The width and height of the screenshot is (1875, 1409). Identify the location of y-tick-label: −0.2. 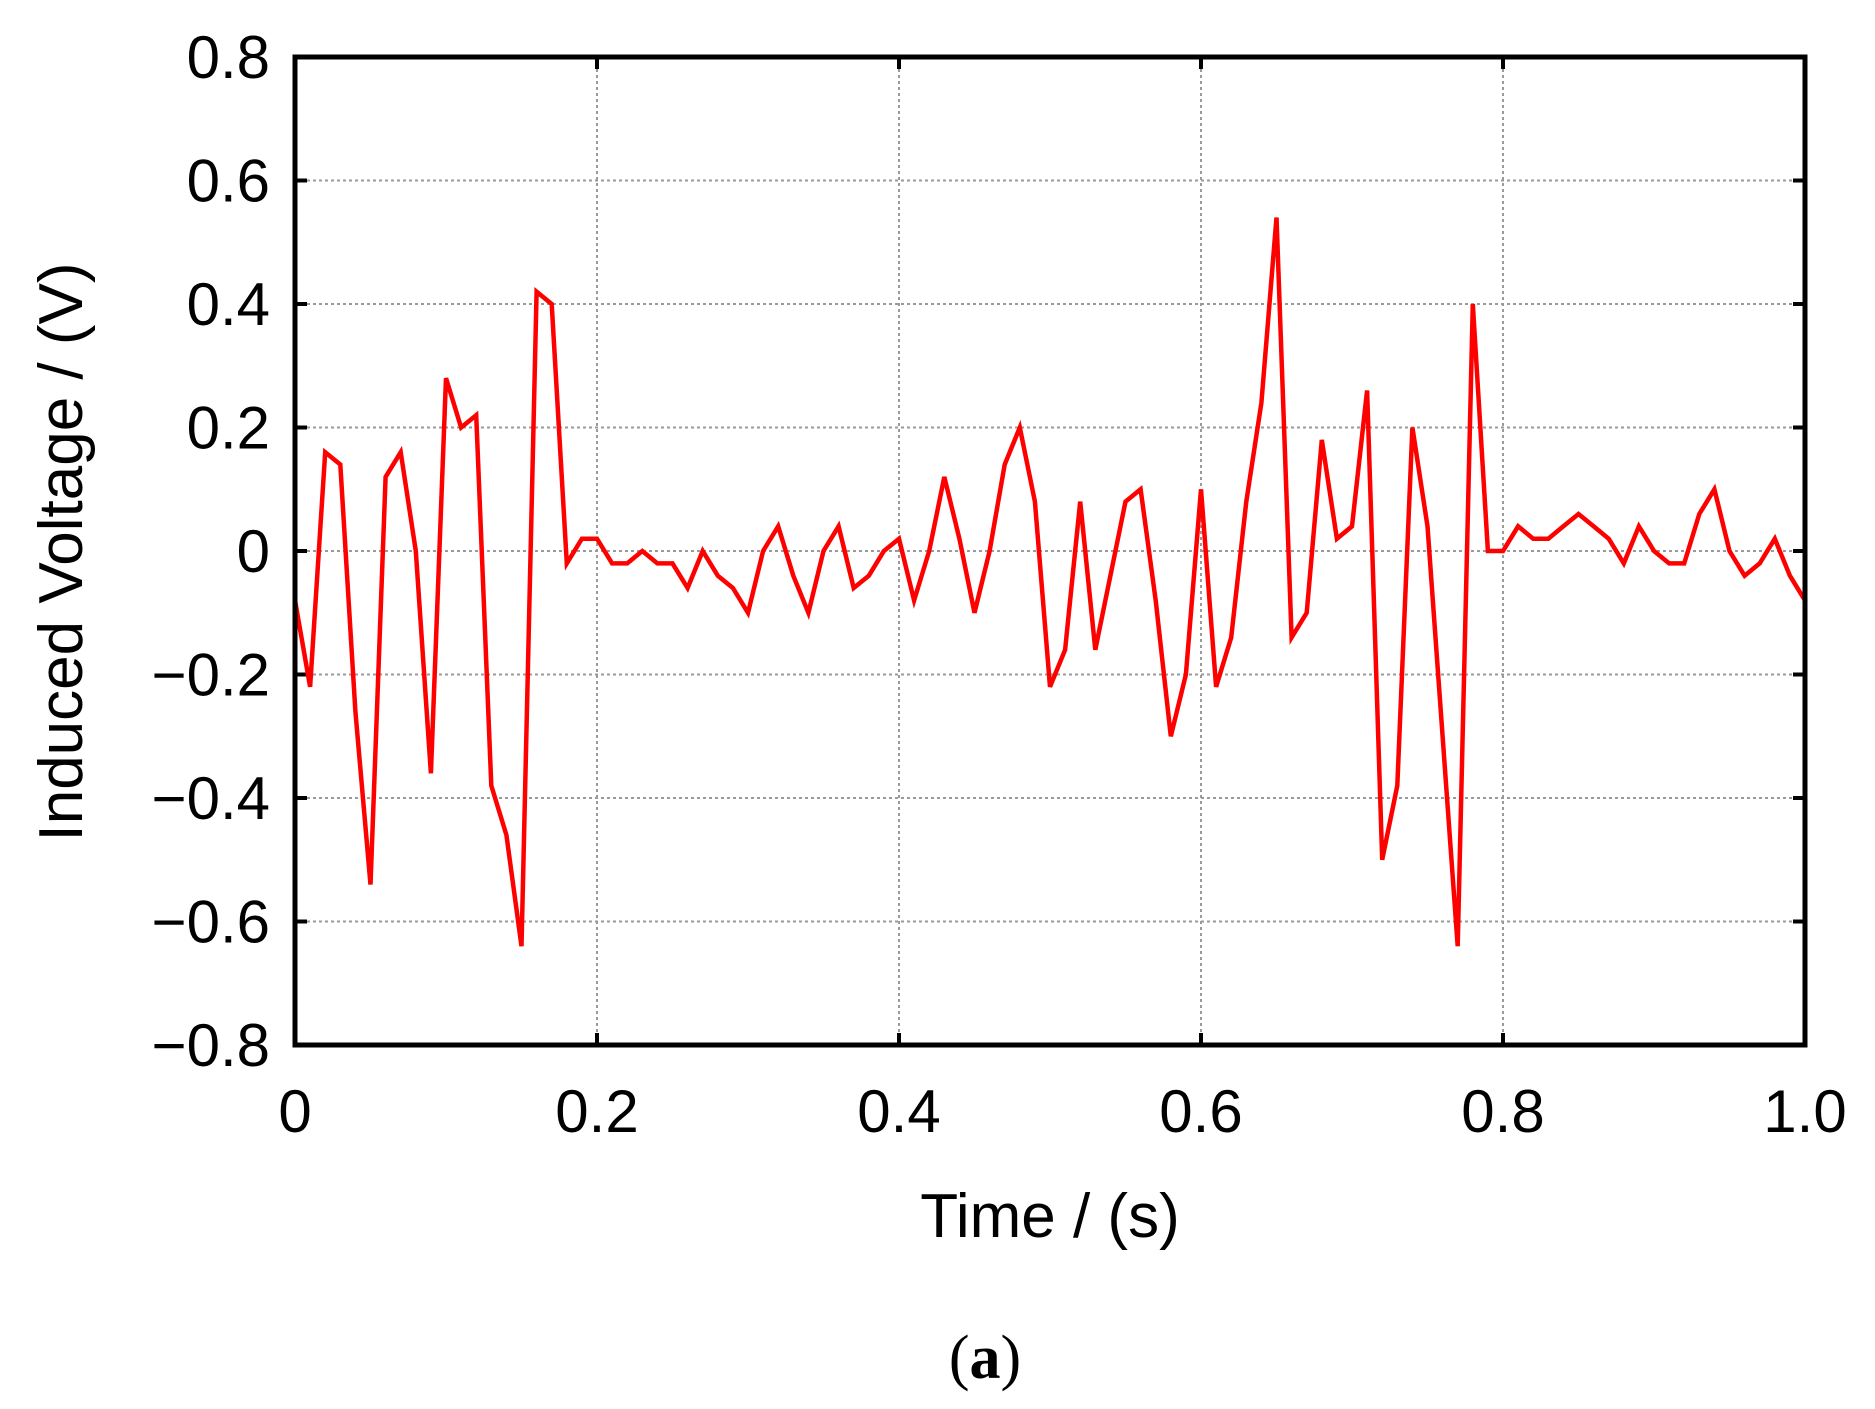
(211, 675).